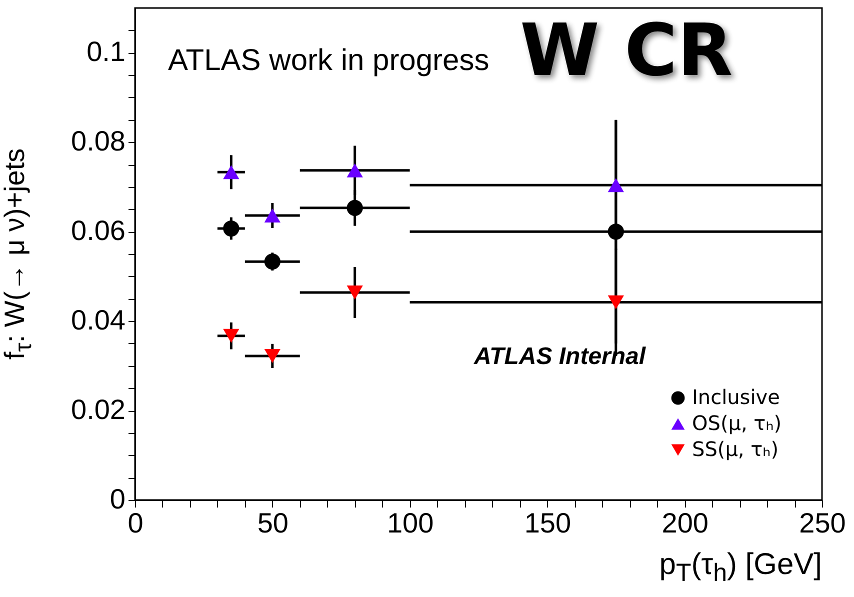 This screenshot has width=854, height=597. I want to click on legend-label: SS(μ, τₕ), so click(735, 449).